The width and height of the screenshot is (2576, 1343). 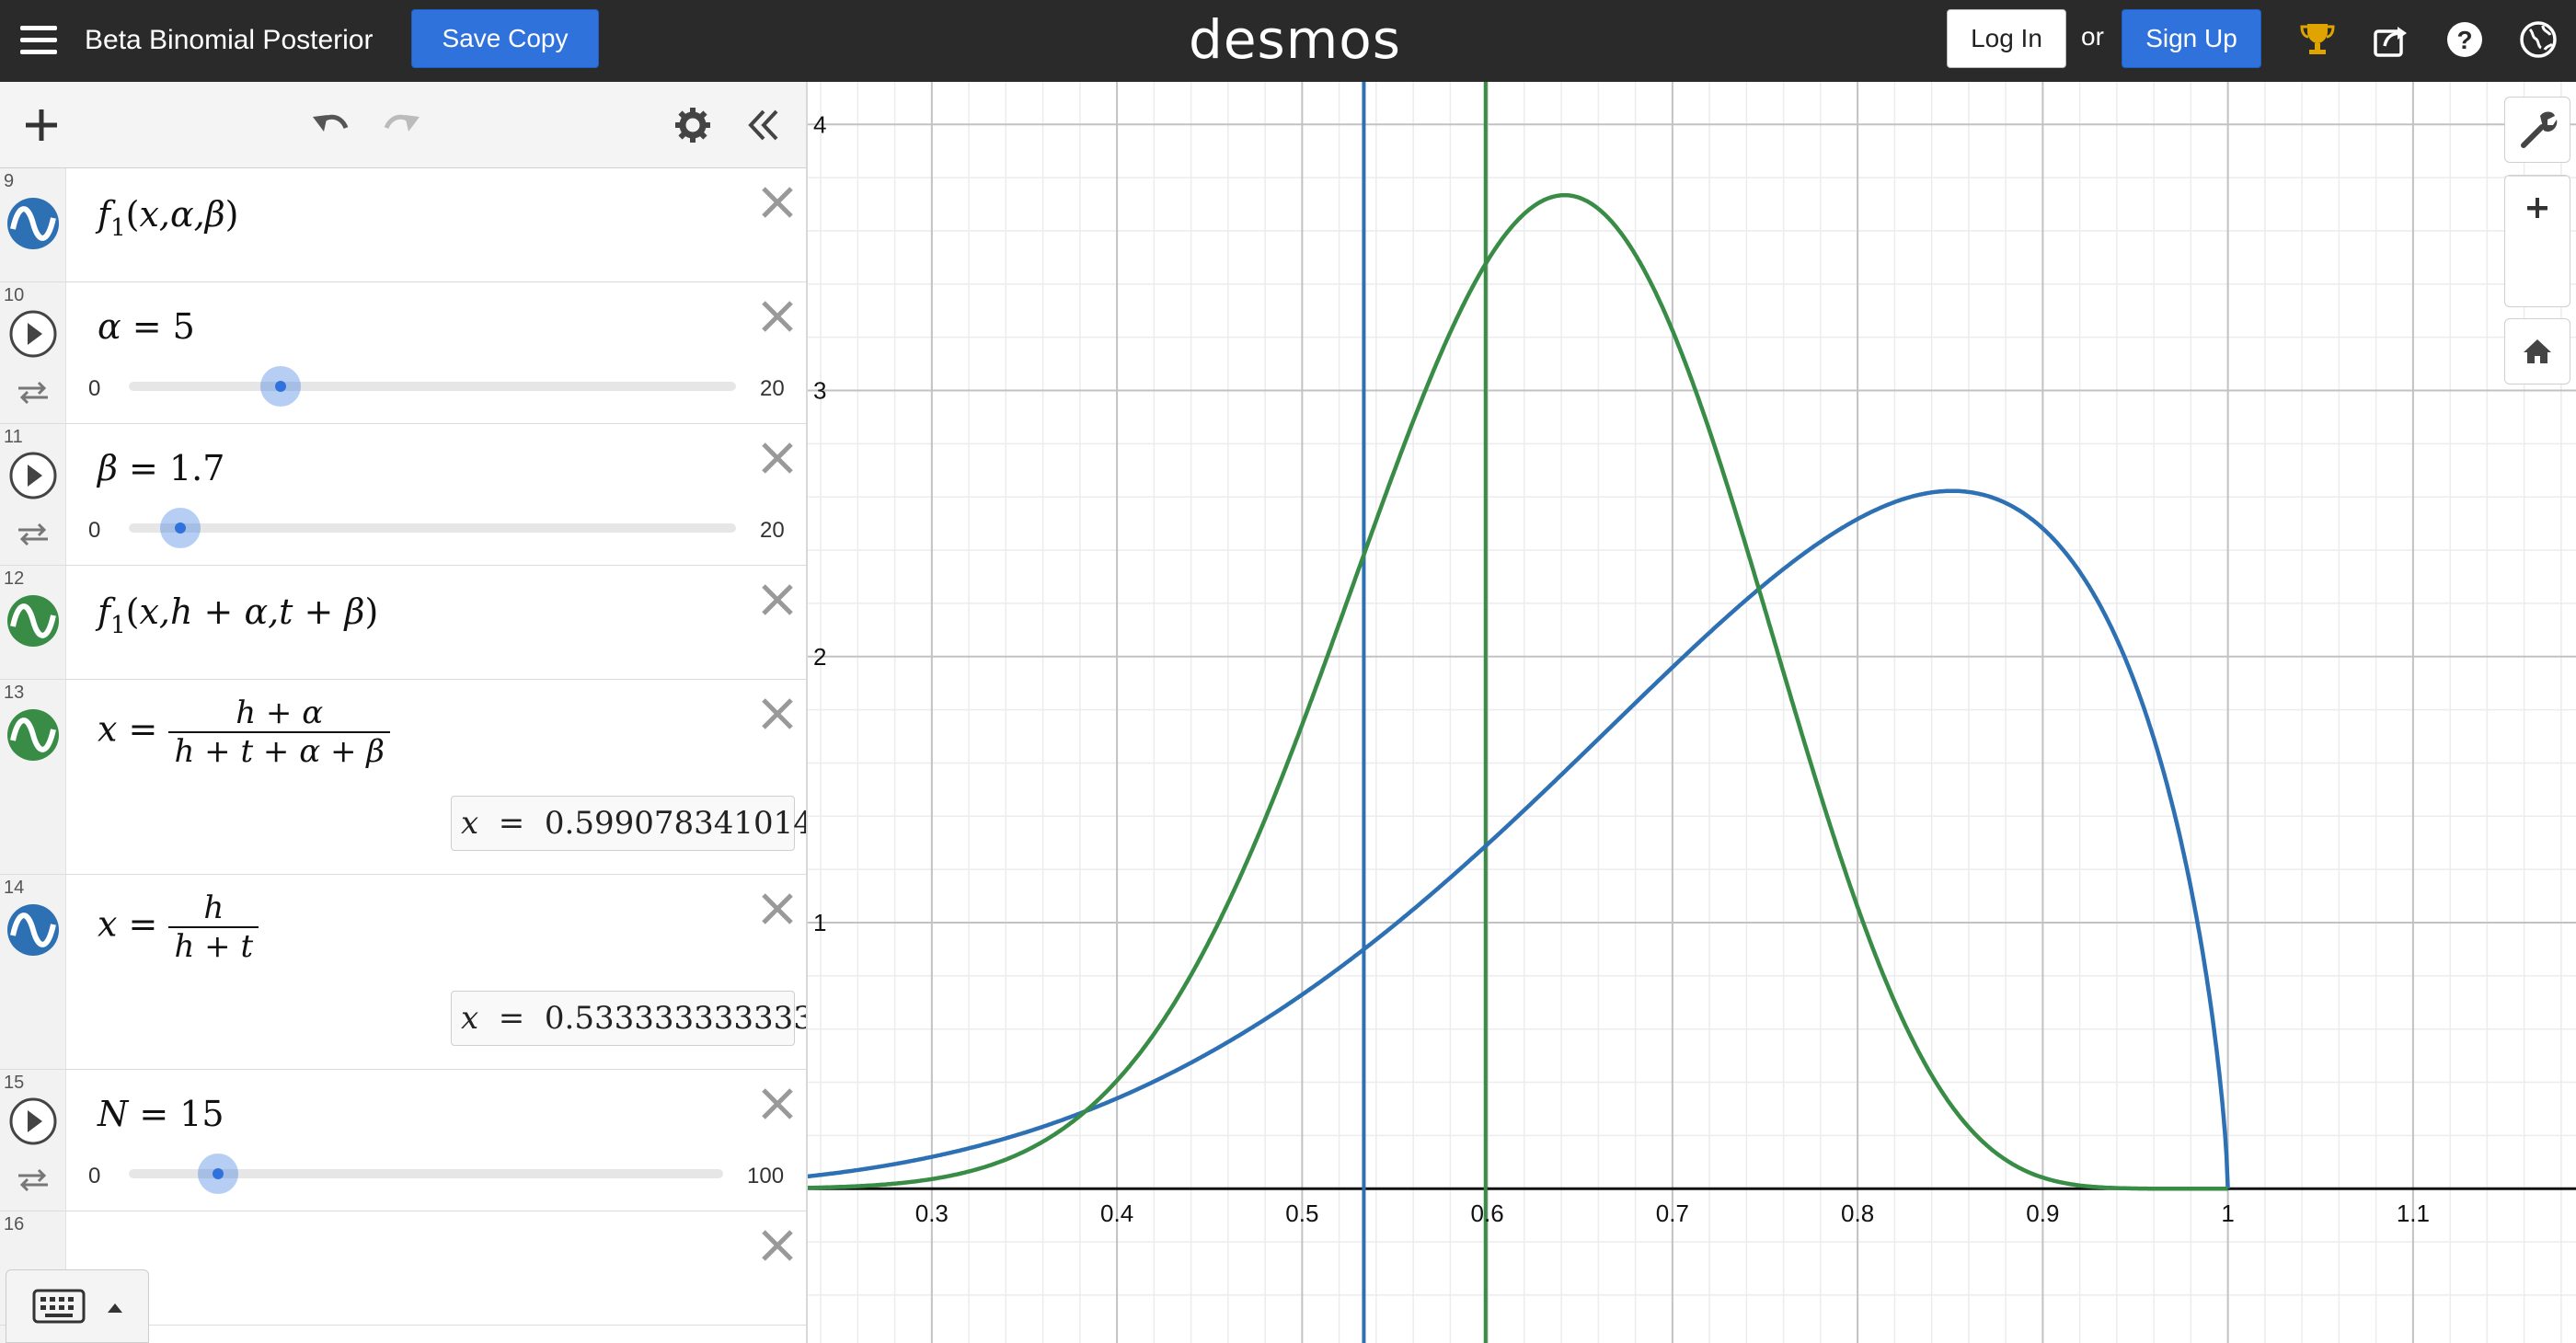 I want to click on y-tick-label: 3, so click(x=819, y=391).